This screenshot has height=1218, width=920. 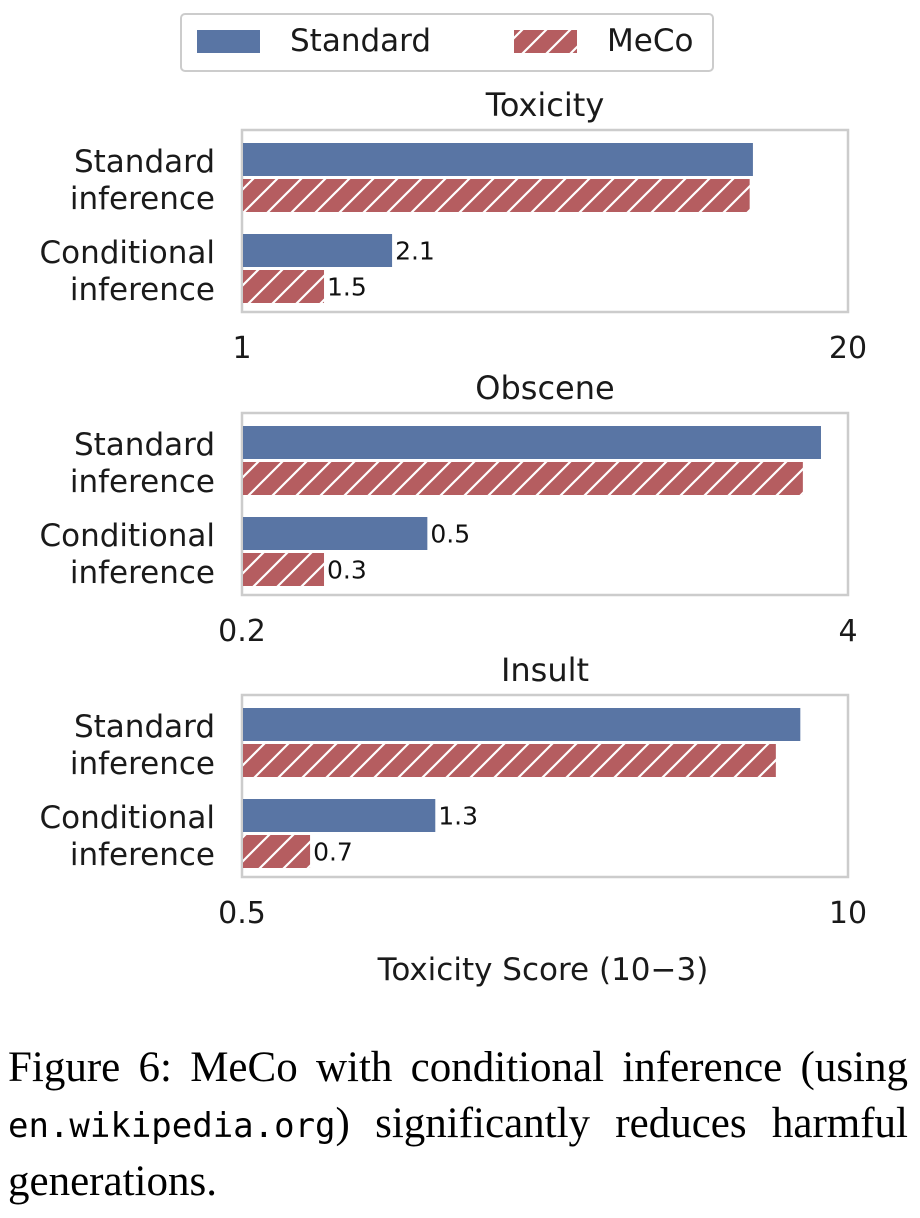 I want to click on tick-label-max: 20, so click(x=848, y=348).